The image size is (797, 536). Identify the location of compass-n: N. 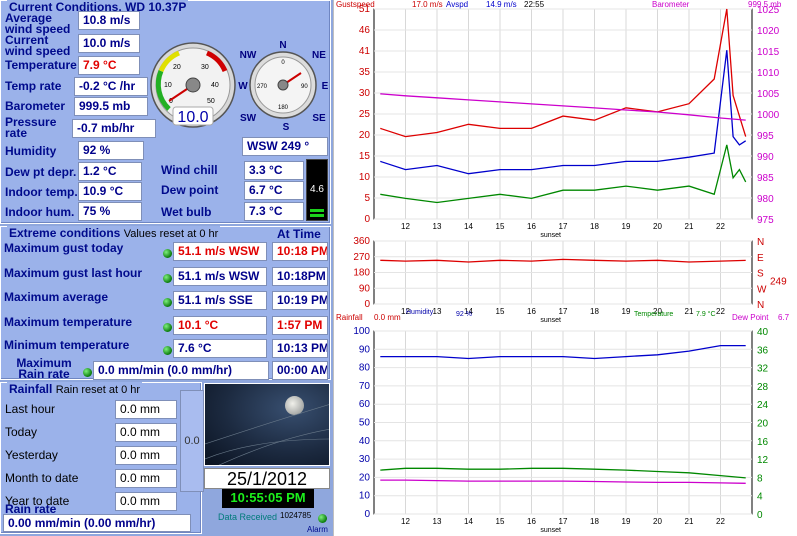
(282, 45).